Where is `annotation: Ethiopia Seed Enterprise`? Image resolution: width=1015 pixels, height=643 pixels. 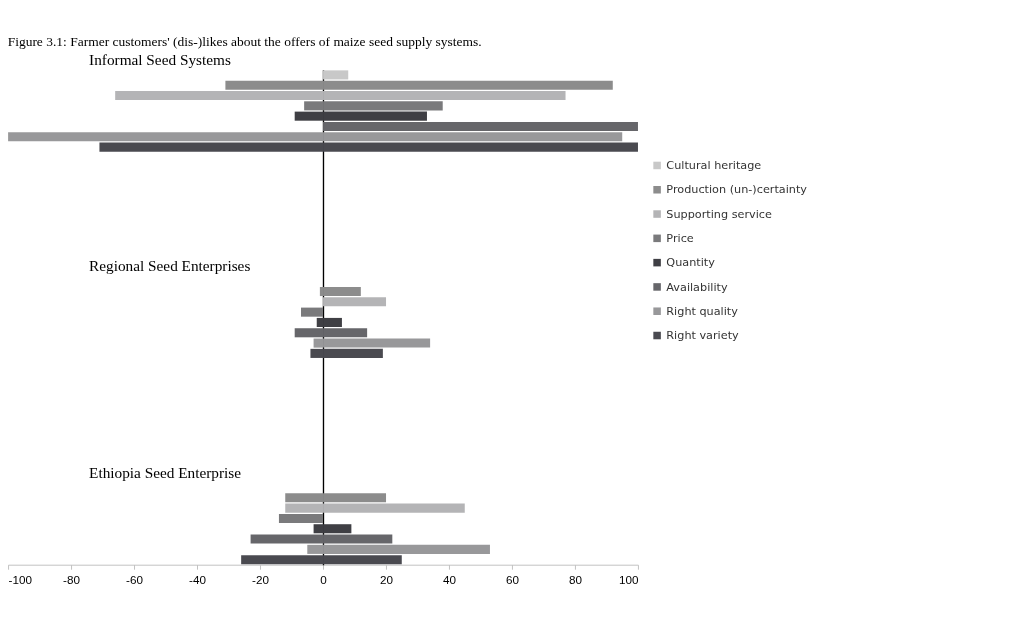
annotation: Ethiopia Seed Enterprise is located at coordinates (165, 472).